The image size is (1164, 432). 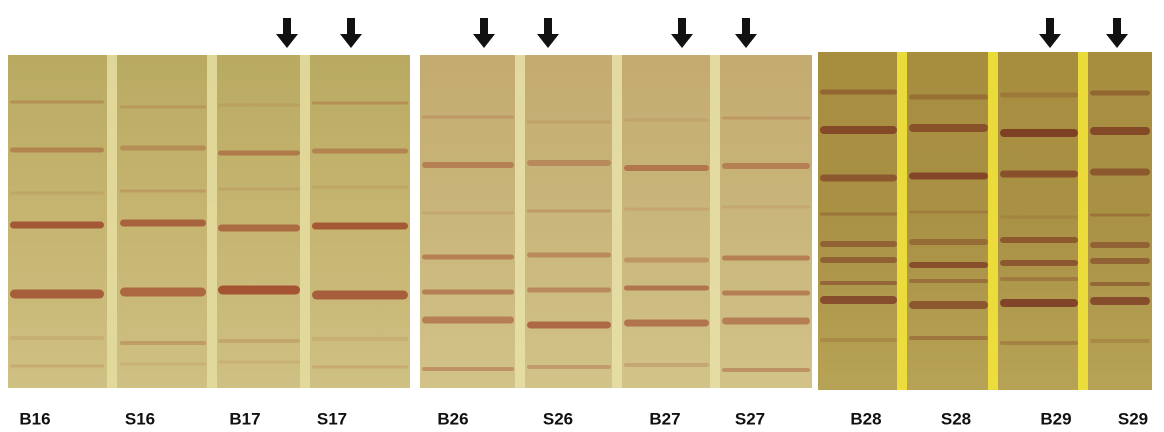 I want to click on lane-label: S28, so click(x=956, y=418).